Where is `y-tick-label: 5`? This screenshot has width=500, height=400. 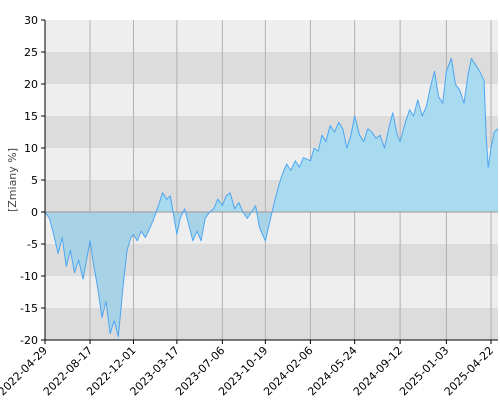
y-tick-label: 5 is located at coordinates (34, 180).